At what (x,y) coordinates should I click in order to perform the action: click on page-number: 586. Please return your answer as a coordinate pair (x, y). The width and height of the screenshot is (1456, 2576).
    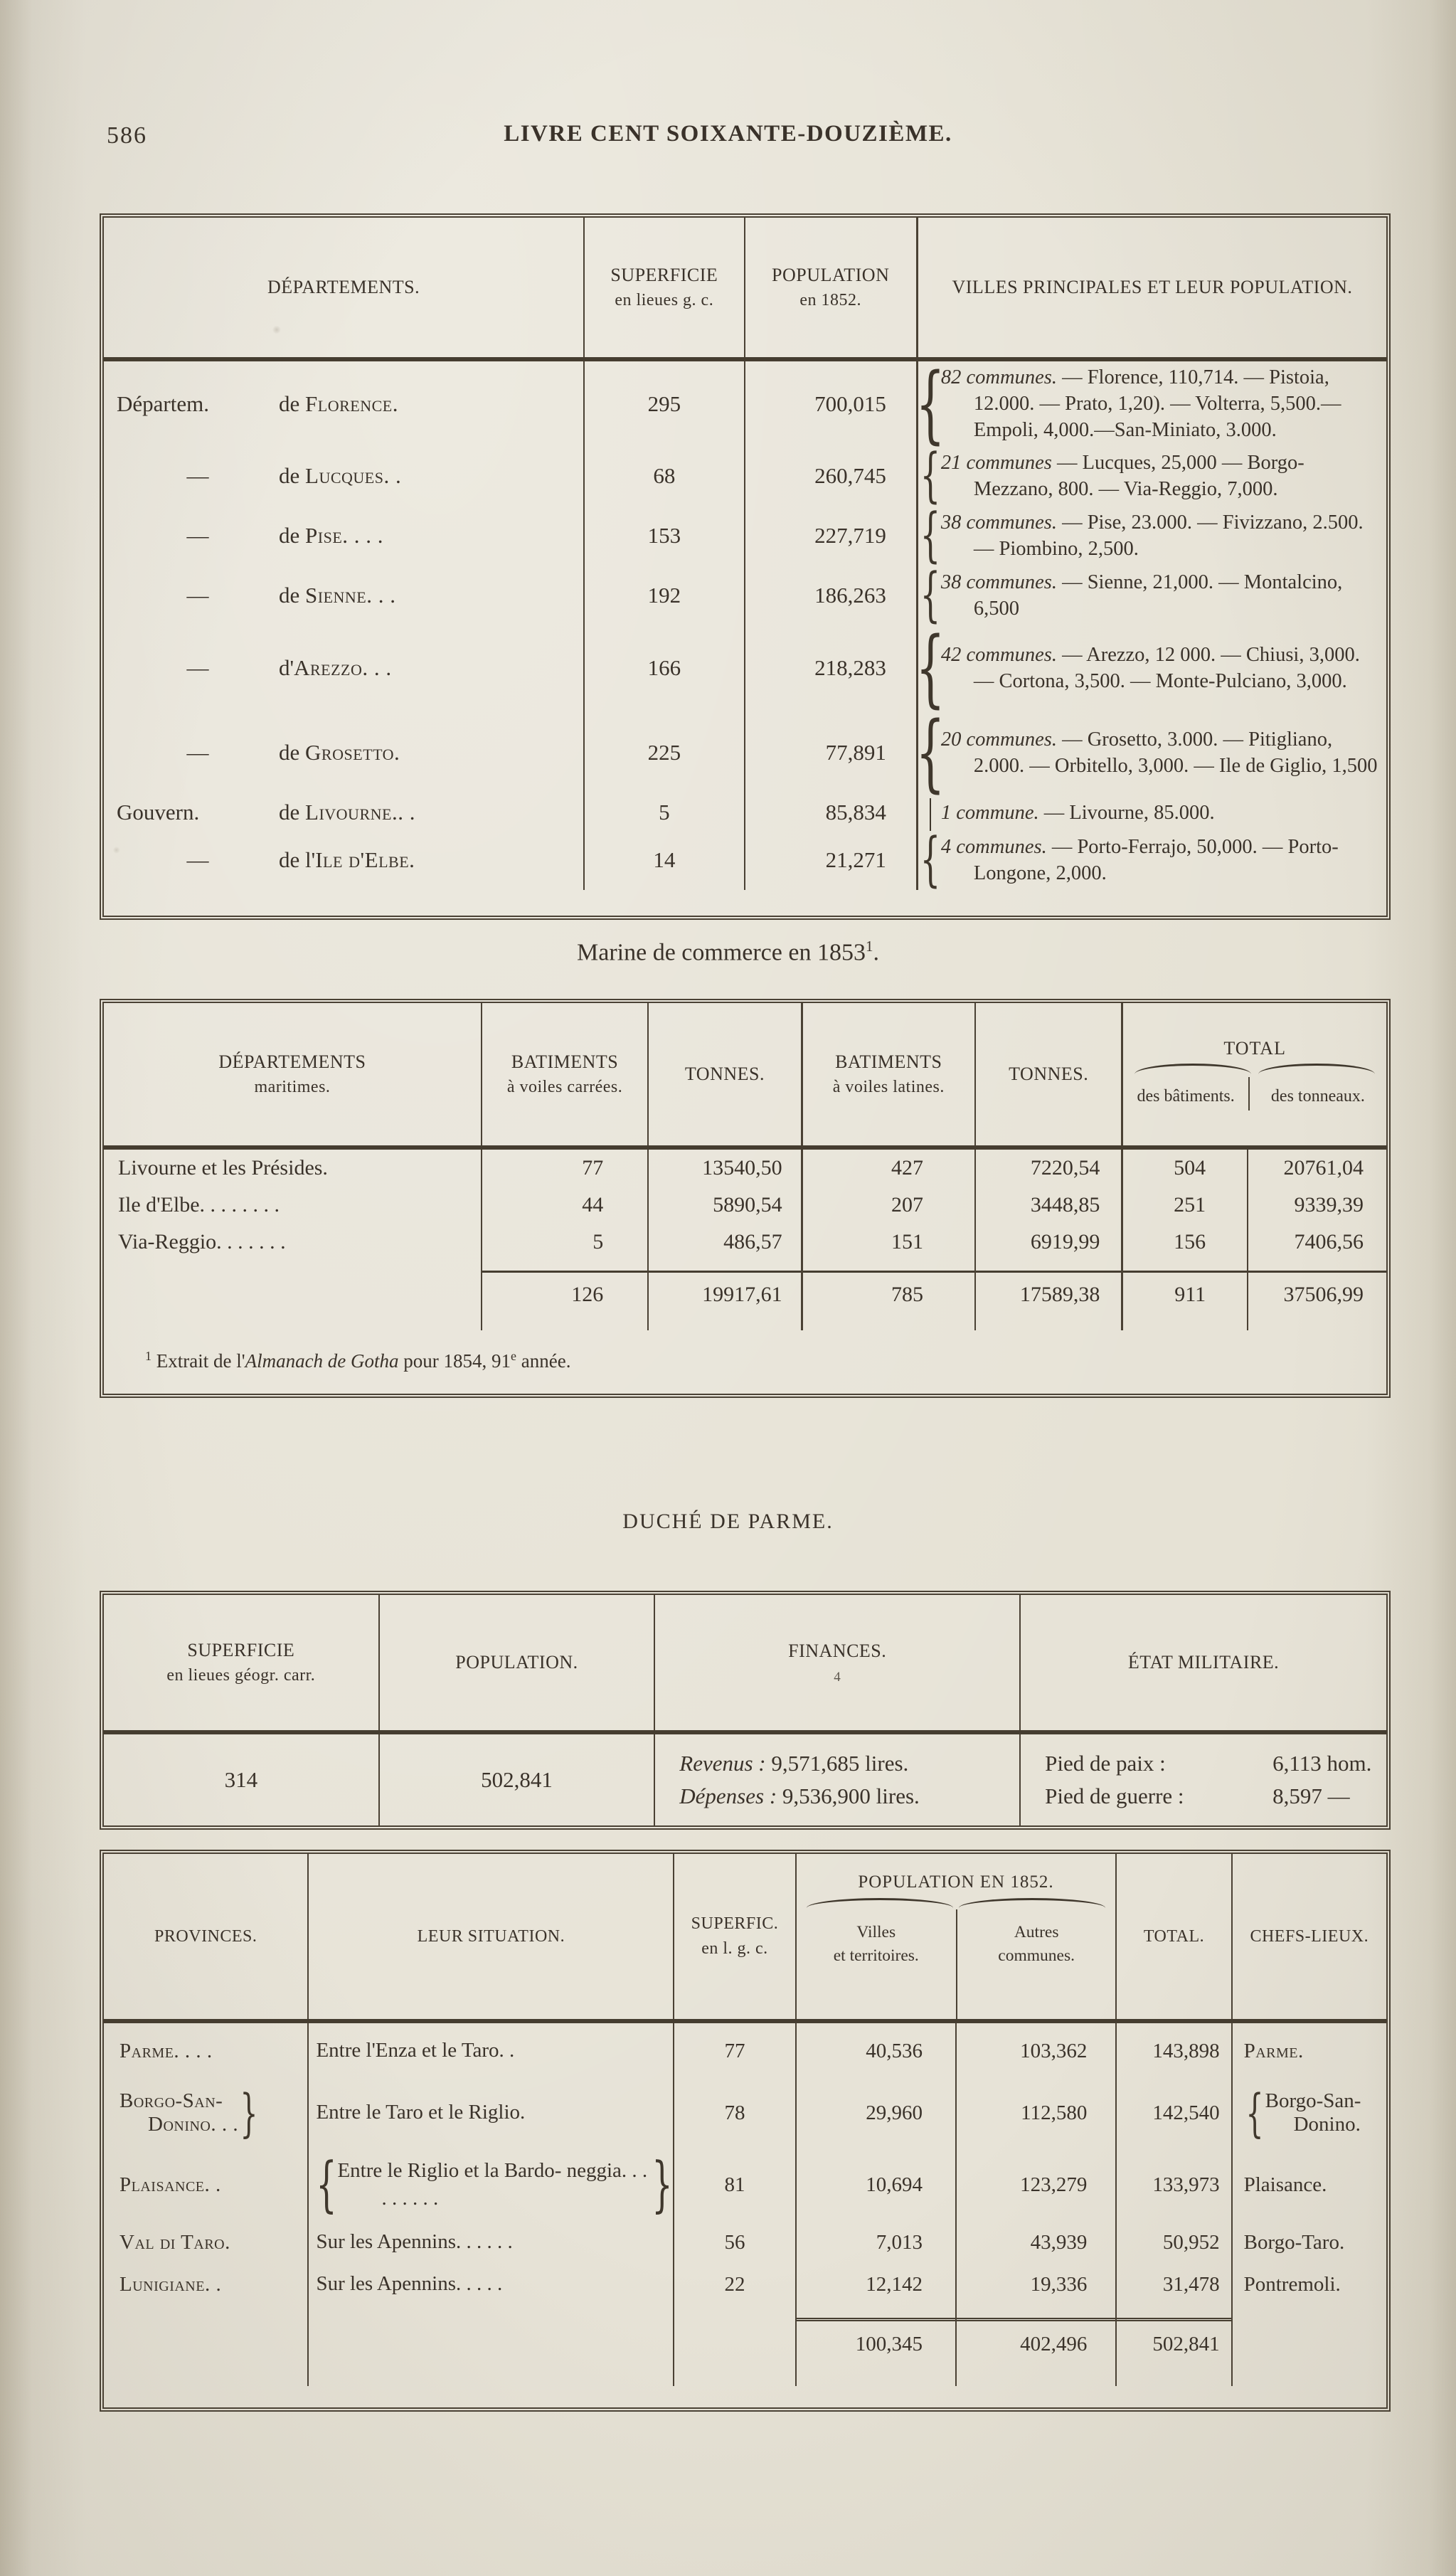
    Looking at the image, I should click on (127, 135).